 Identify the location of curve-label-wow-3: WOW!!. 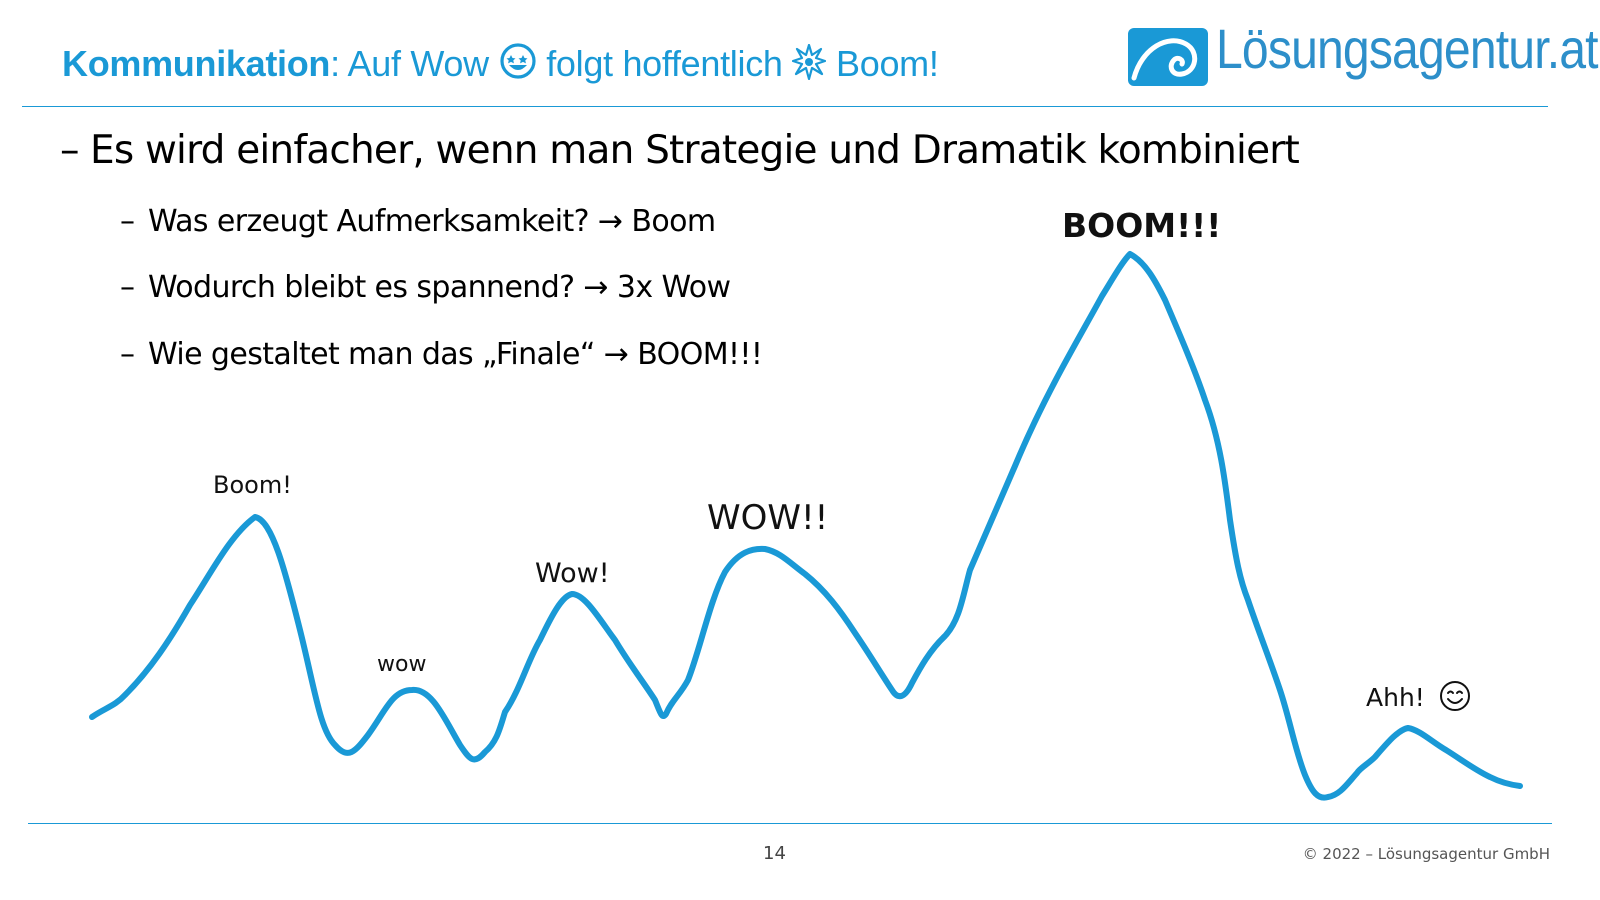
(768, 518).